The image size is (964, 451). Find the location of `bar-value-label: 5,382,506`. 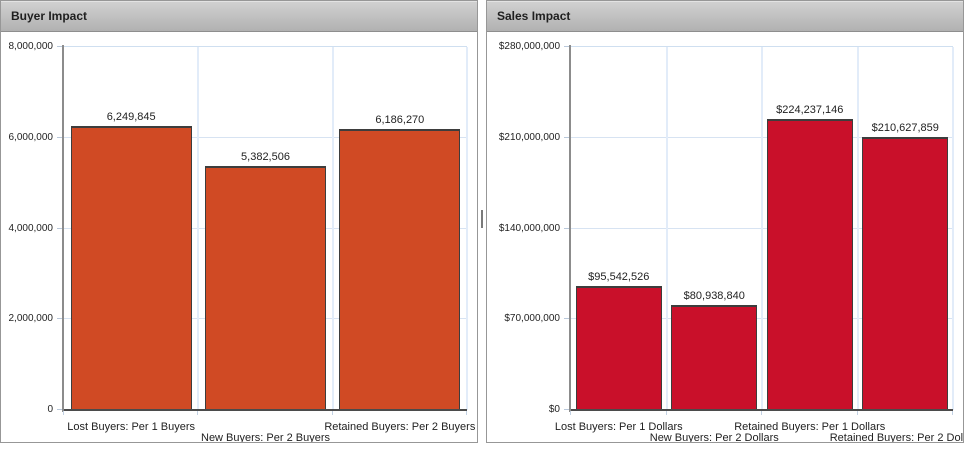

bar-value-label: 5,382,506 is located at coordinates (265, 156).